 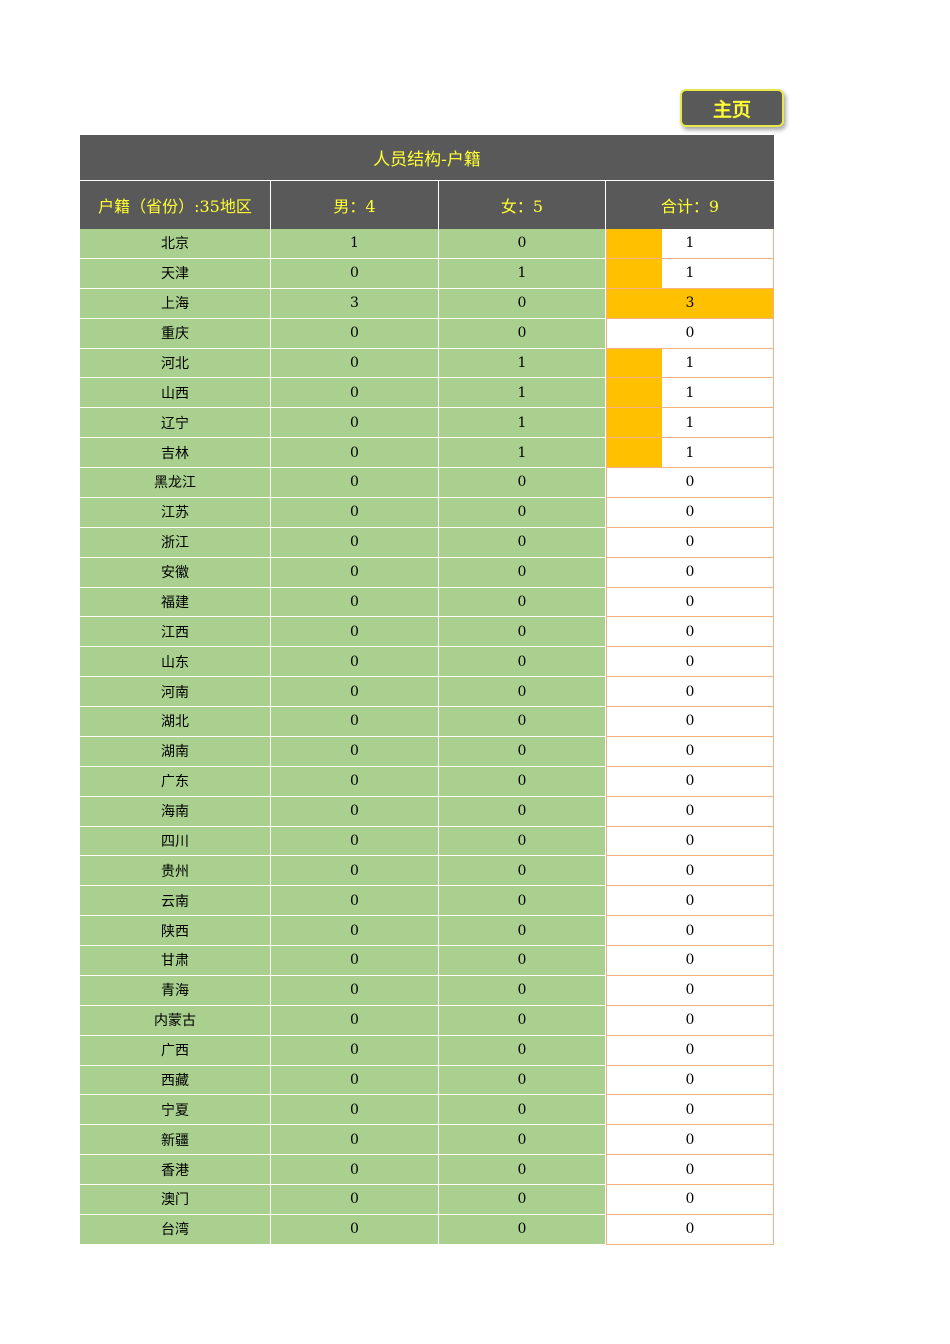 I want to click on province-cell: 山西, so click(x=175, y=393).